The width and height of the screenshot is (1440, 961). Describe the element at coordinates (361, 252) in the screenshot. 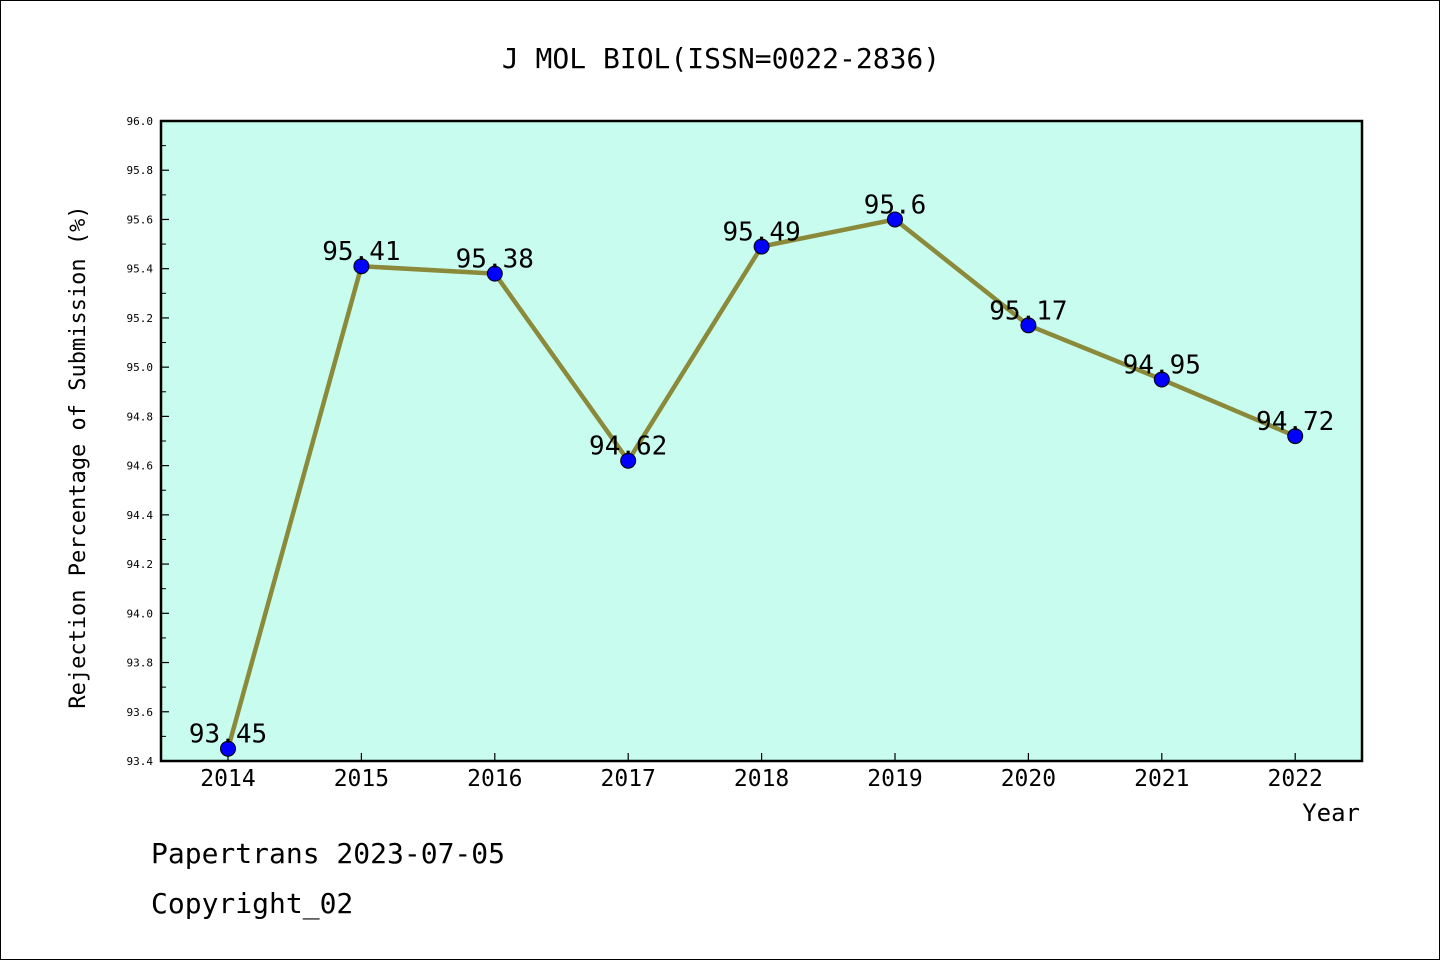

I see `data-label: 95.41` at that location.